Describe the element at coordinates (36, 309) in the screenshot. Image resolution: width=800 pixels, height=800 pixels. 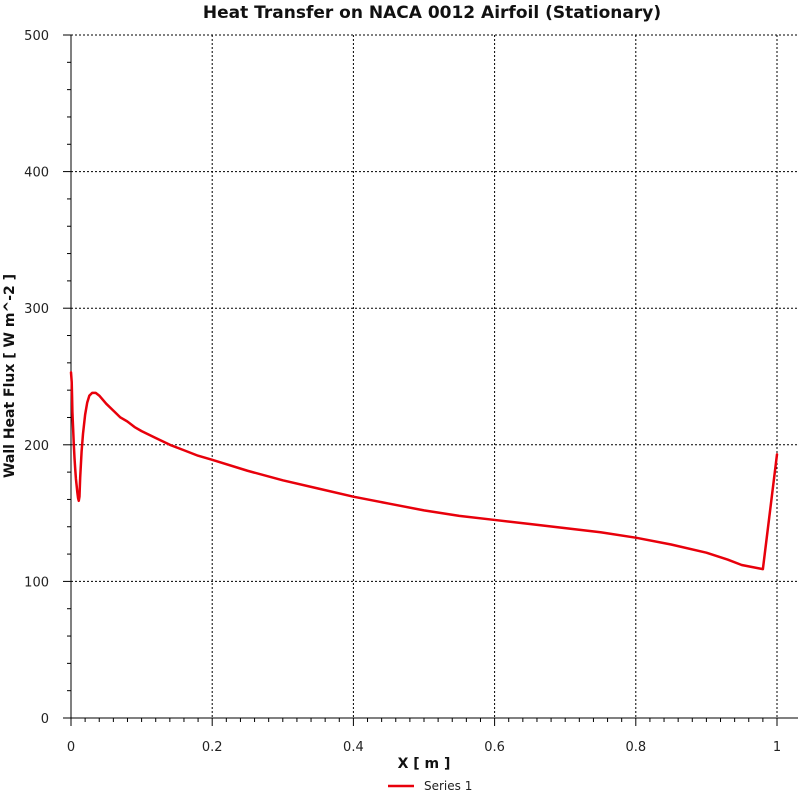
I see `y-tick-label: 300` at that location.